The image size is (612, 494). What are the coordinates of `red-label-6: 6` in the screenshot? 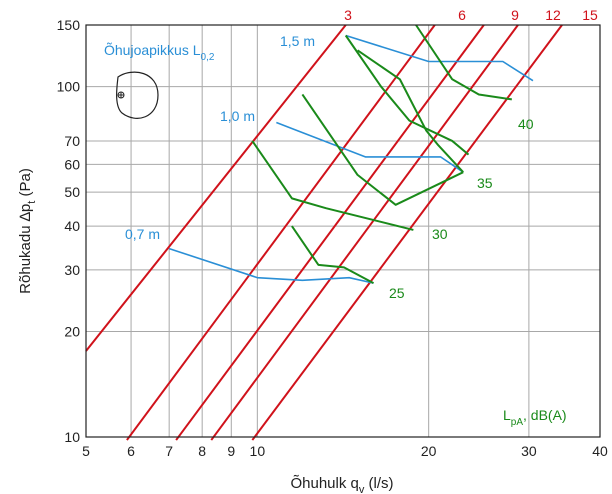 It's located at (462, 15).